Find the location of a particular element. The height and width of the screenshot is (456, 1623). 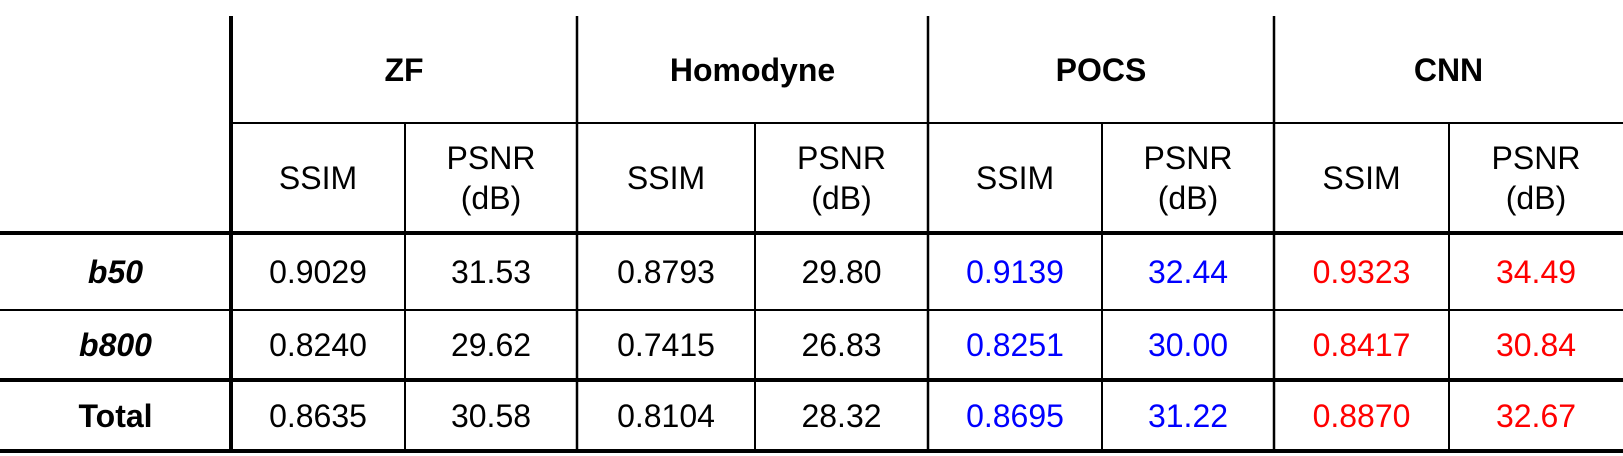

table-cell: 0.8695 is located at coordinates (1015, 415).